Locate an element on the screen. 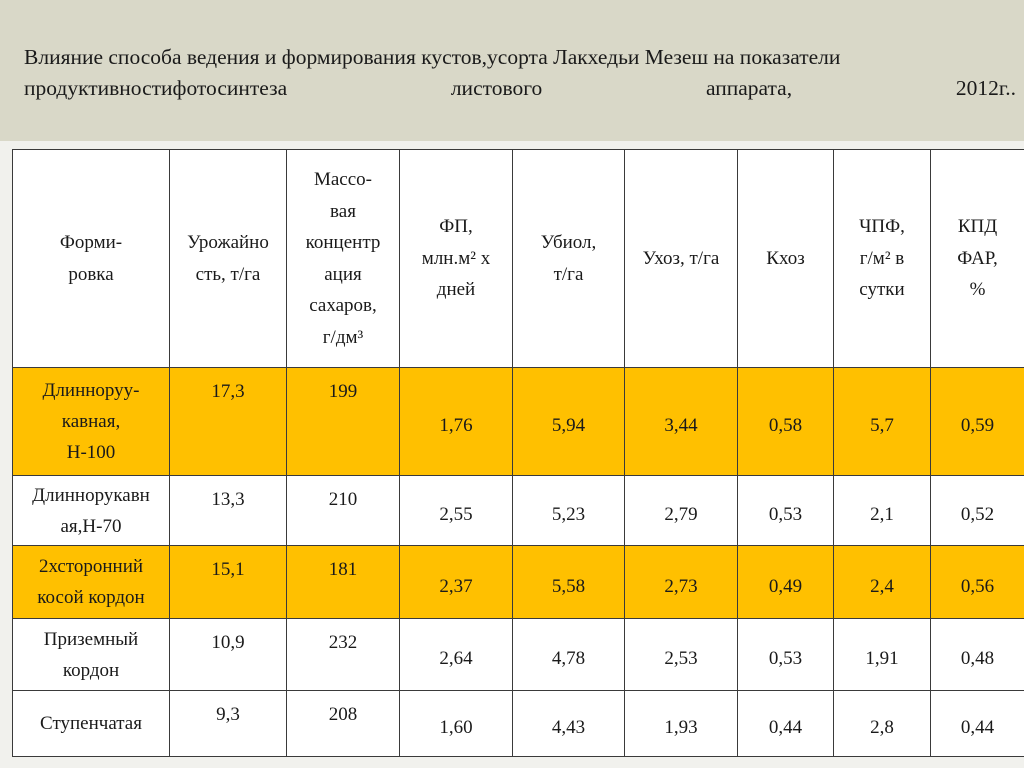 This screenshot has height=768, width=1024. table-cell: 1,60 is located at coordinates (456, 723).